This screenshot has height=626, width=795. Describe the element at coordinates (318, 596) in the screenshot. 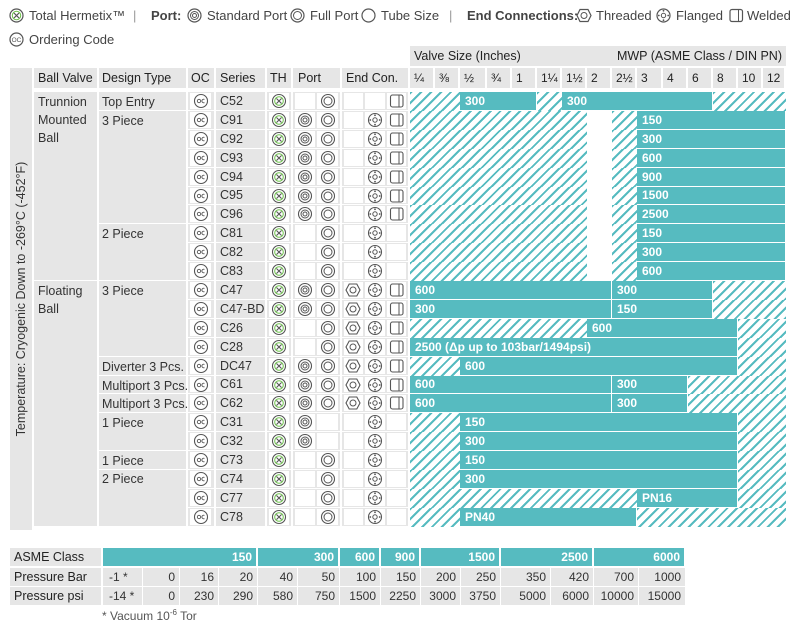

I see `pressure-psi-cell: 750` at that location.